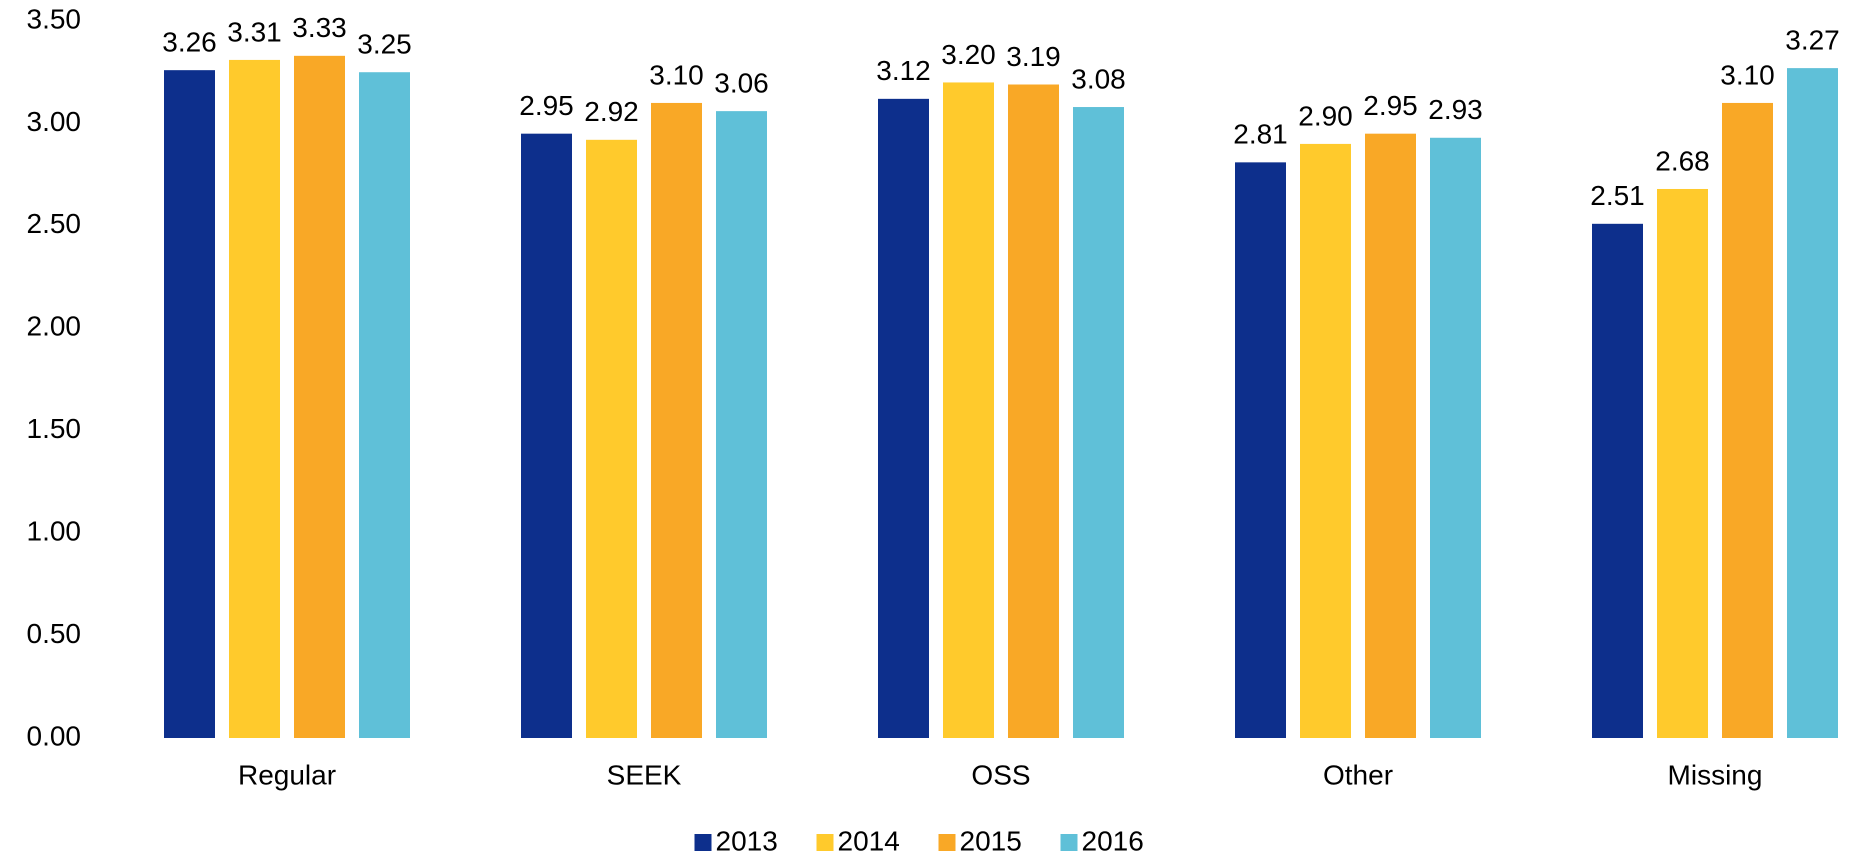 The height and width of the screenshot is (854, 1857). Describe the element at coordinates (54, 428) in the screenshot. I see `y-tick-label: 1.50` at that location.